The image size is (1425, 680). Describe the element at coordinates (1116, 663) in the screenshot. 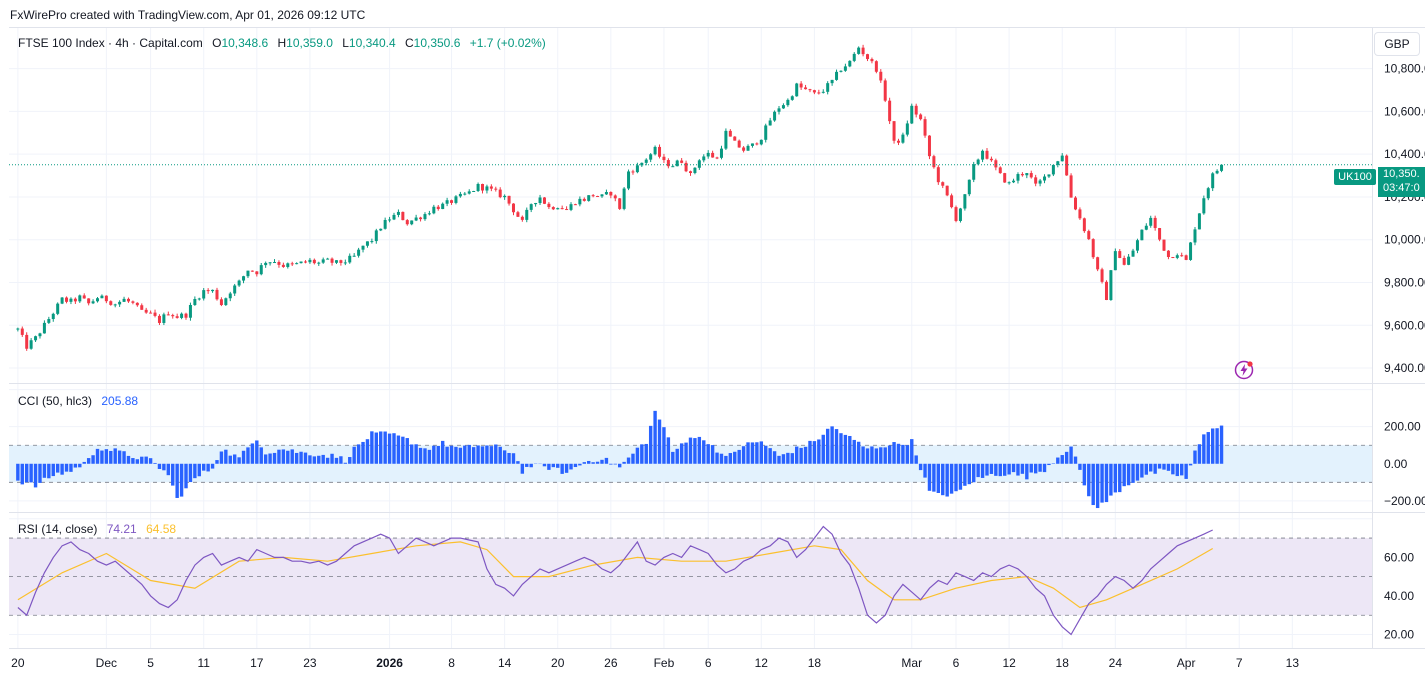

I see `x-tick-label: 24` at that location.